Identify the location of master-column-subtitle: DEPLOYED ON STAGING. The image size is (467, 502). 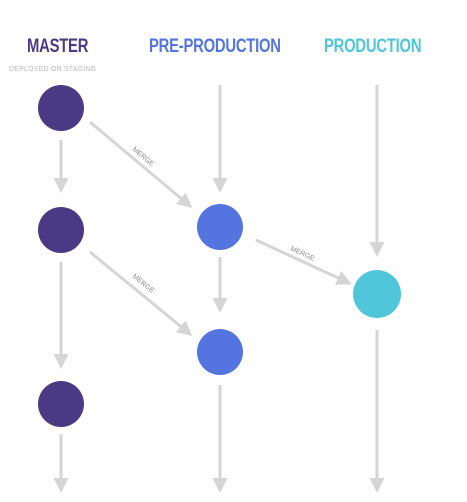
(53, 69).